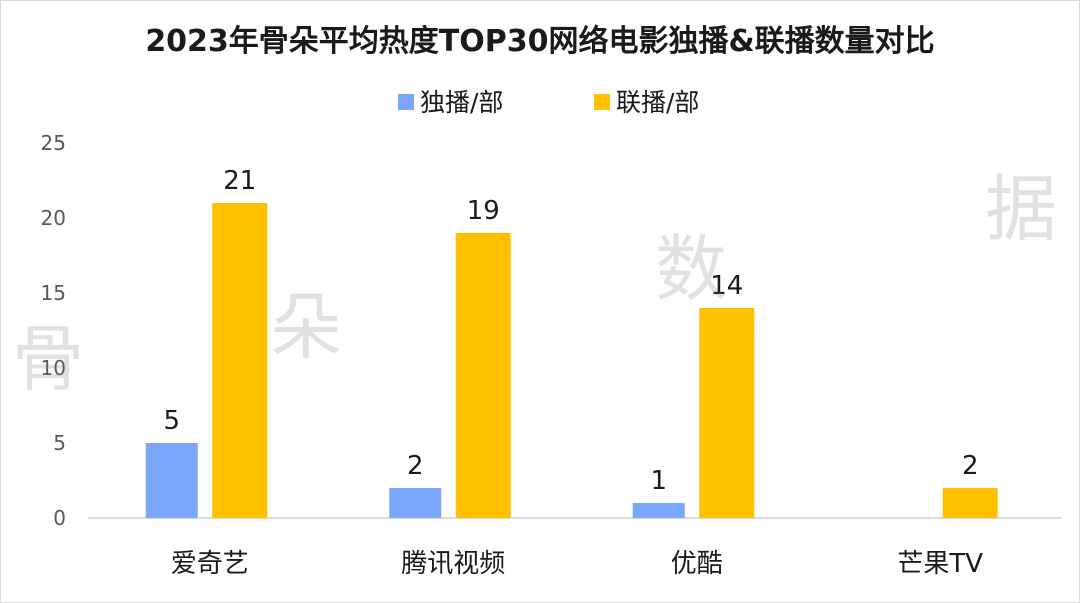 Image resolution: width=1080 pixels, height=603 pixels. Describe the element at coordinates (453, 564) in the screenshot. I see `x-tick-label: 腾讯视频` at that location.